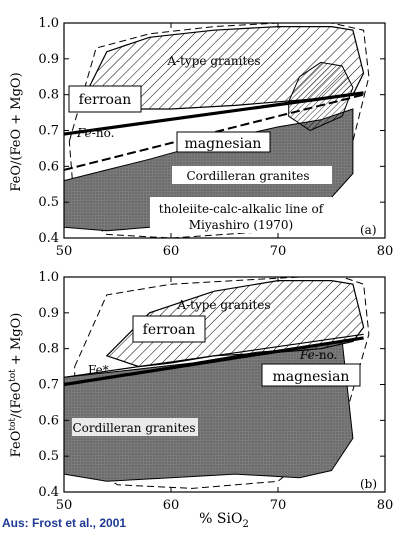 Image resolution: width=409 pixels, height=535 pixels. I want to click on x-tick-label-a: 50, so click(64, 251).